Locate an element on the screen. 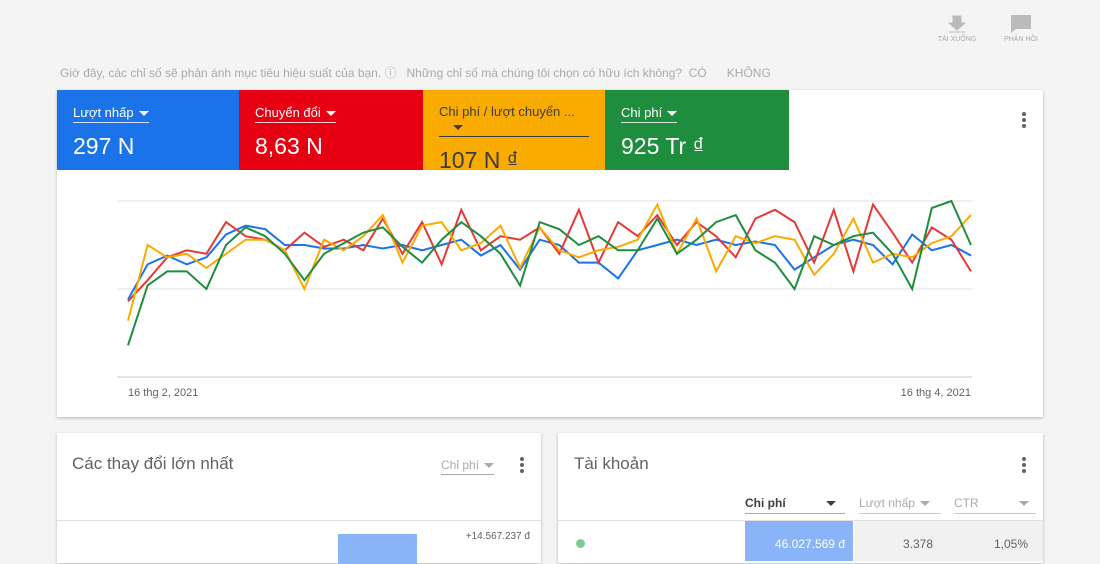 This screenshot has height=564, width=1100. metric-card: Lượt nhấp 297 N is located at coordinates (148, 130).